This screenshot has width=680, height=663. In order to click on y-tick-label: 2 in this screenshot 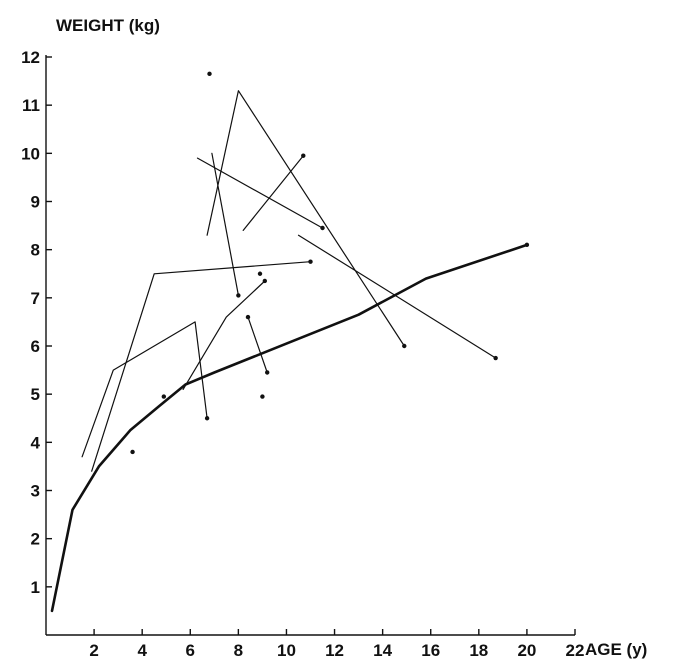, I will do `click(35, 539)`.